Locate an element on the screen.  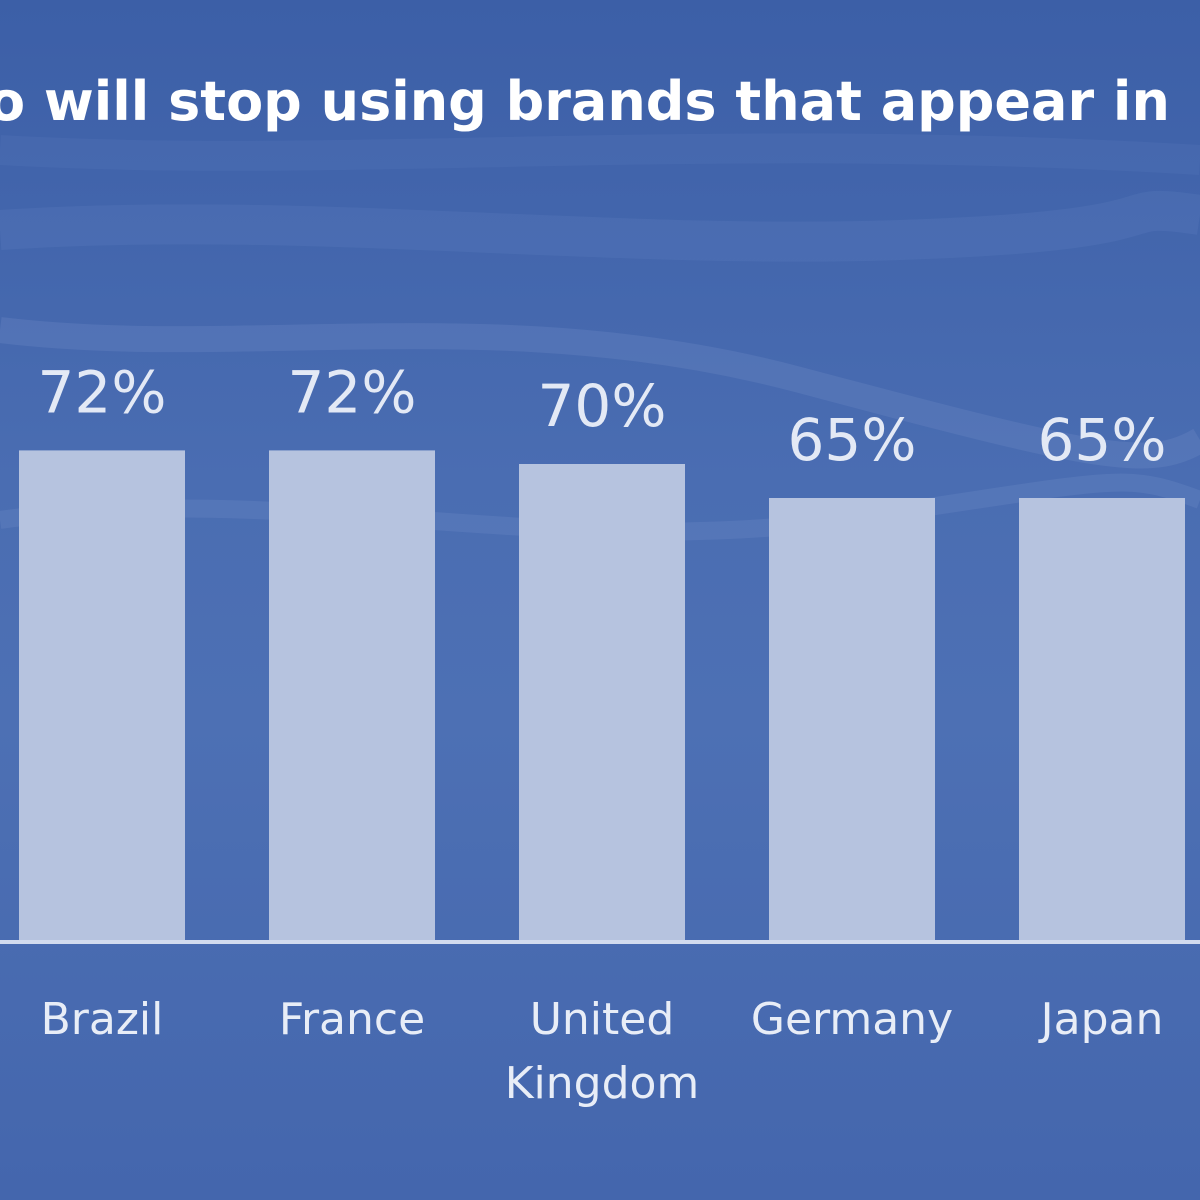
bar-germany is located at coordinates (852, 719).